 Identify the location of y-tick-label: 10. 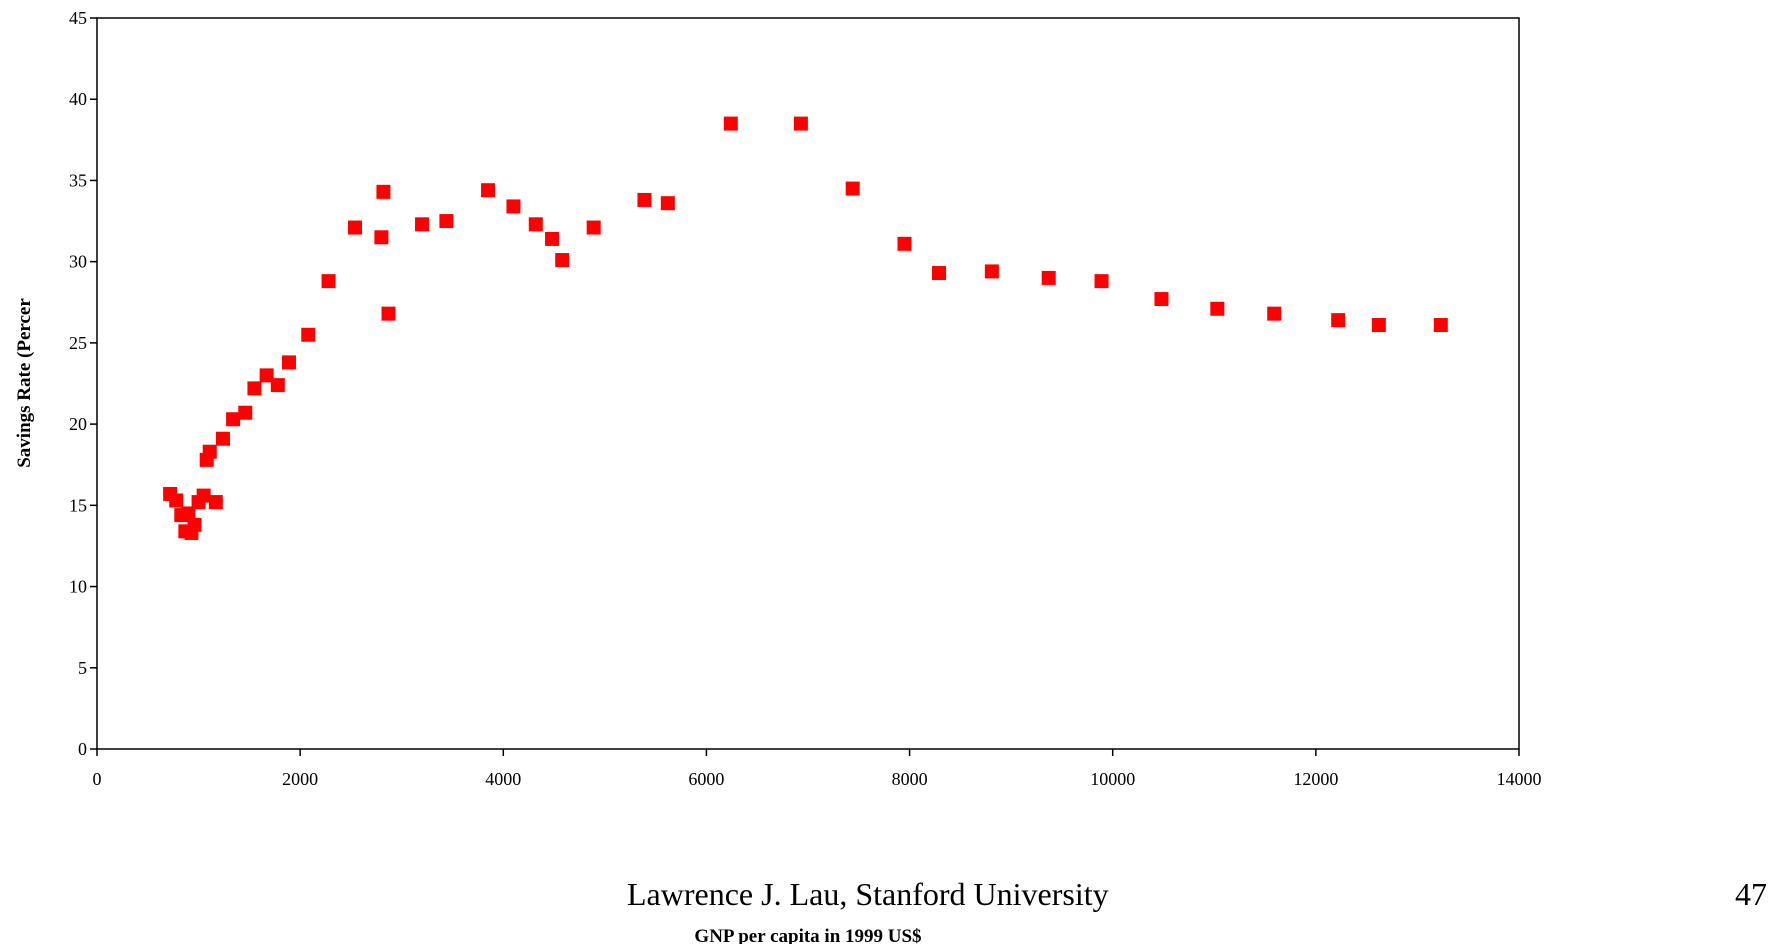
(78, 587).